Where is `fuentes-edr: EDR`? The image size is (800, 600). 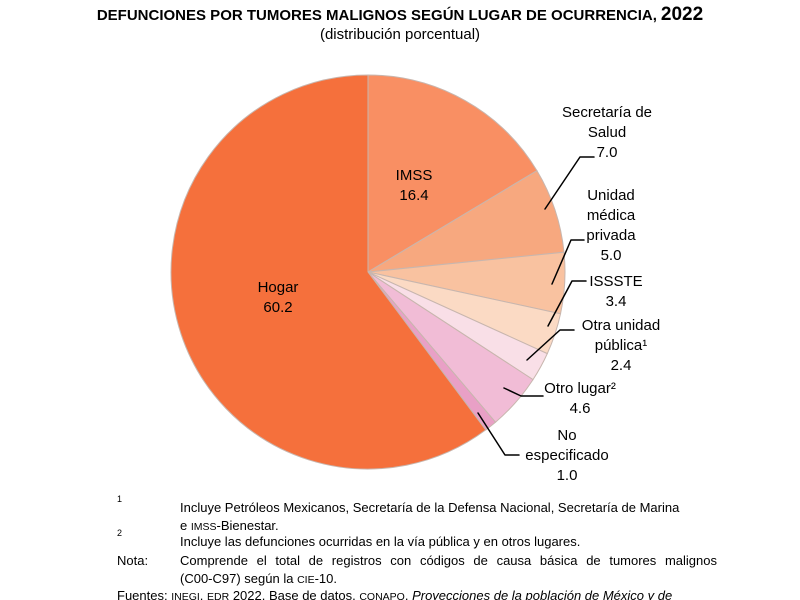 fuentes-edr: EDR is located at coordinates (218, 595).